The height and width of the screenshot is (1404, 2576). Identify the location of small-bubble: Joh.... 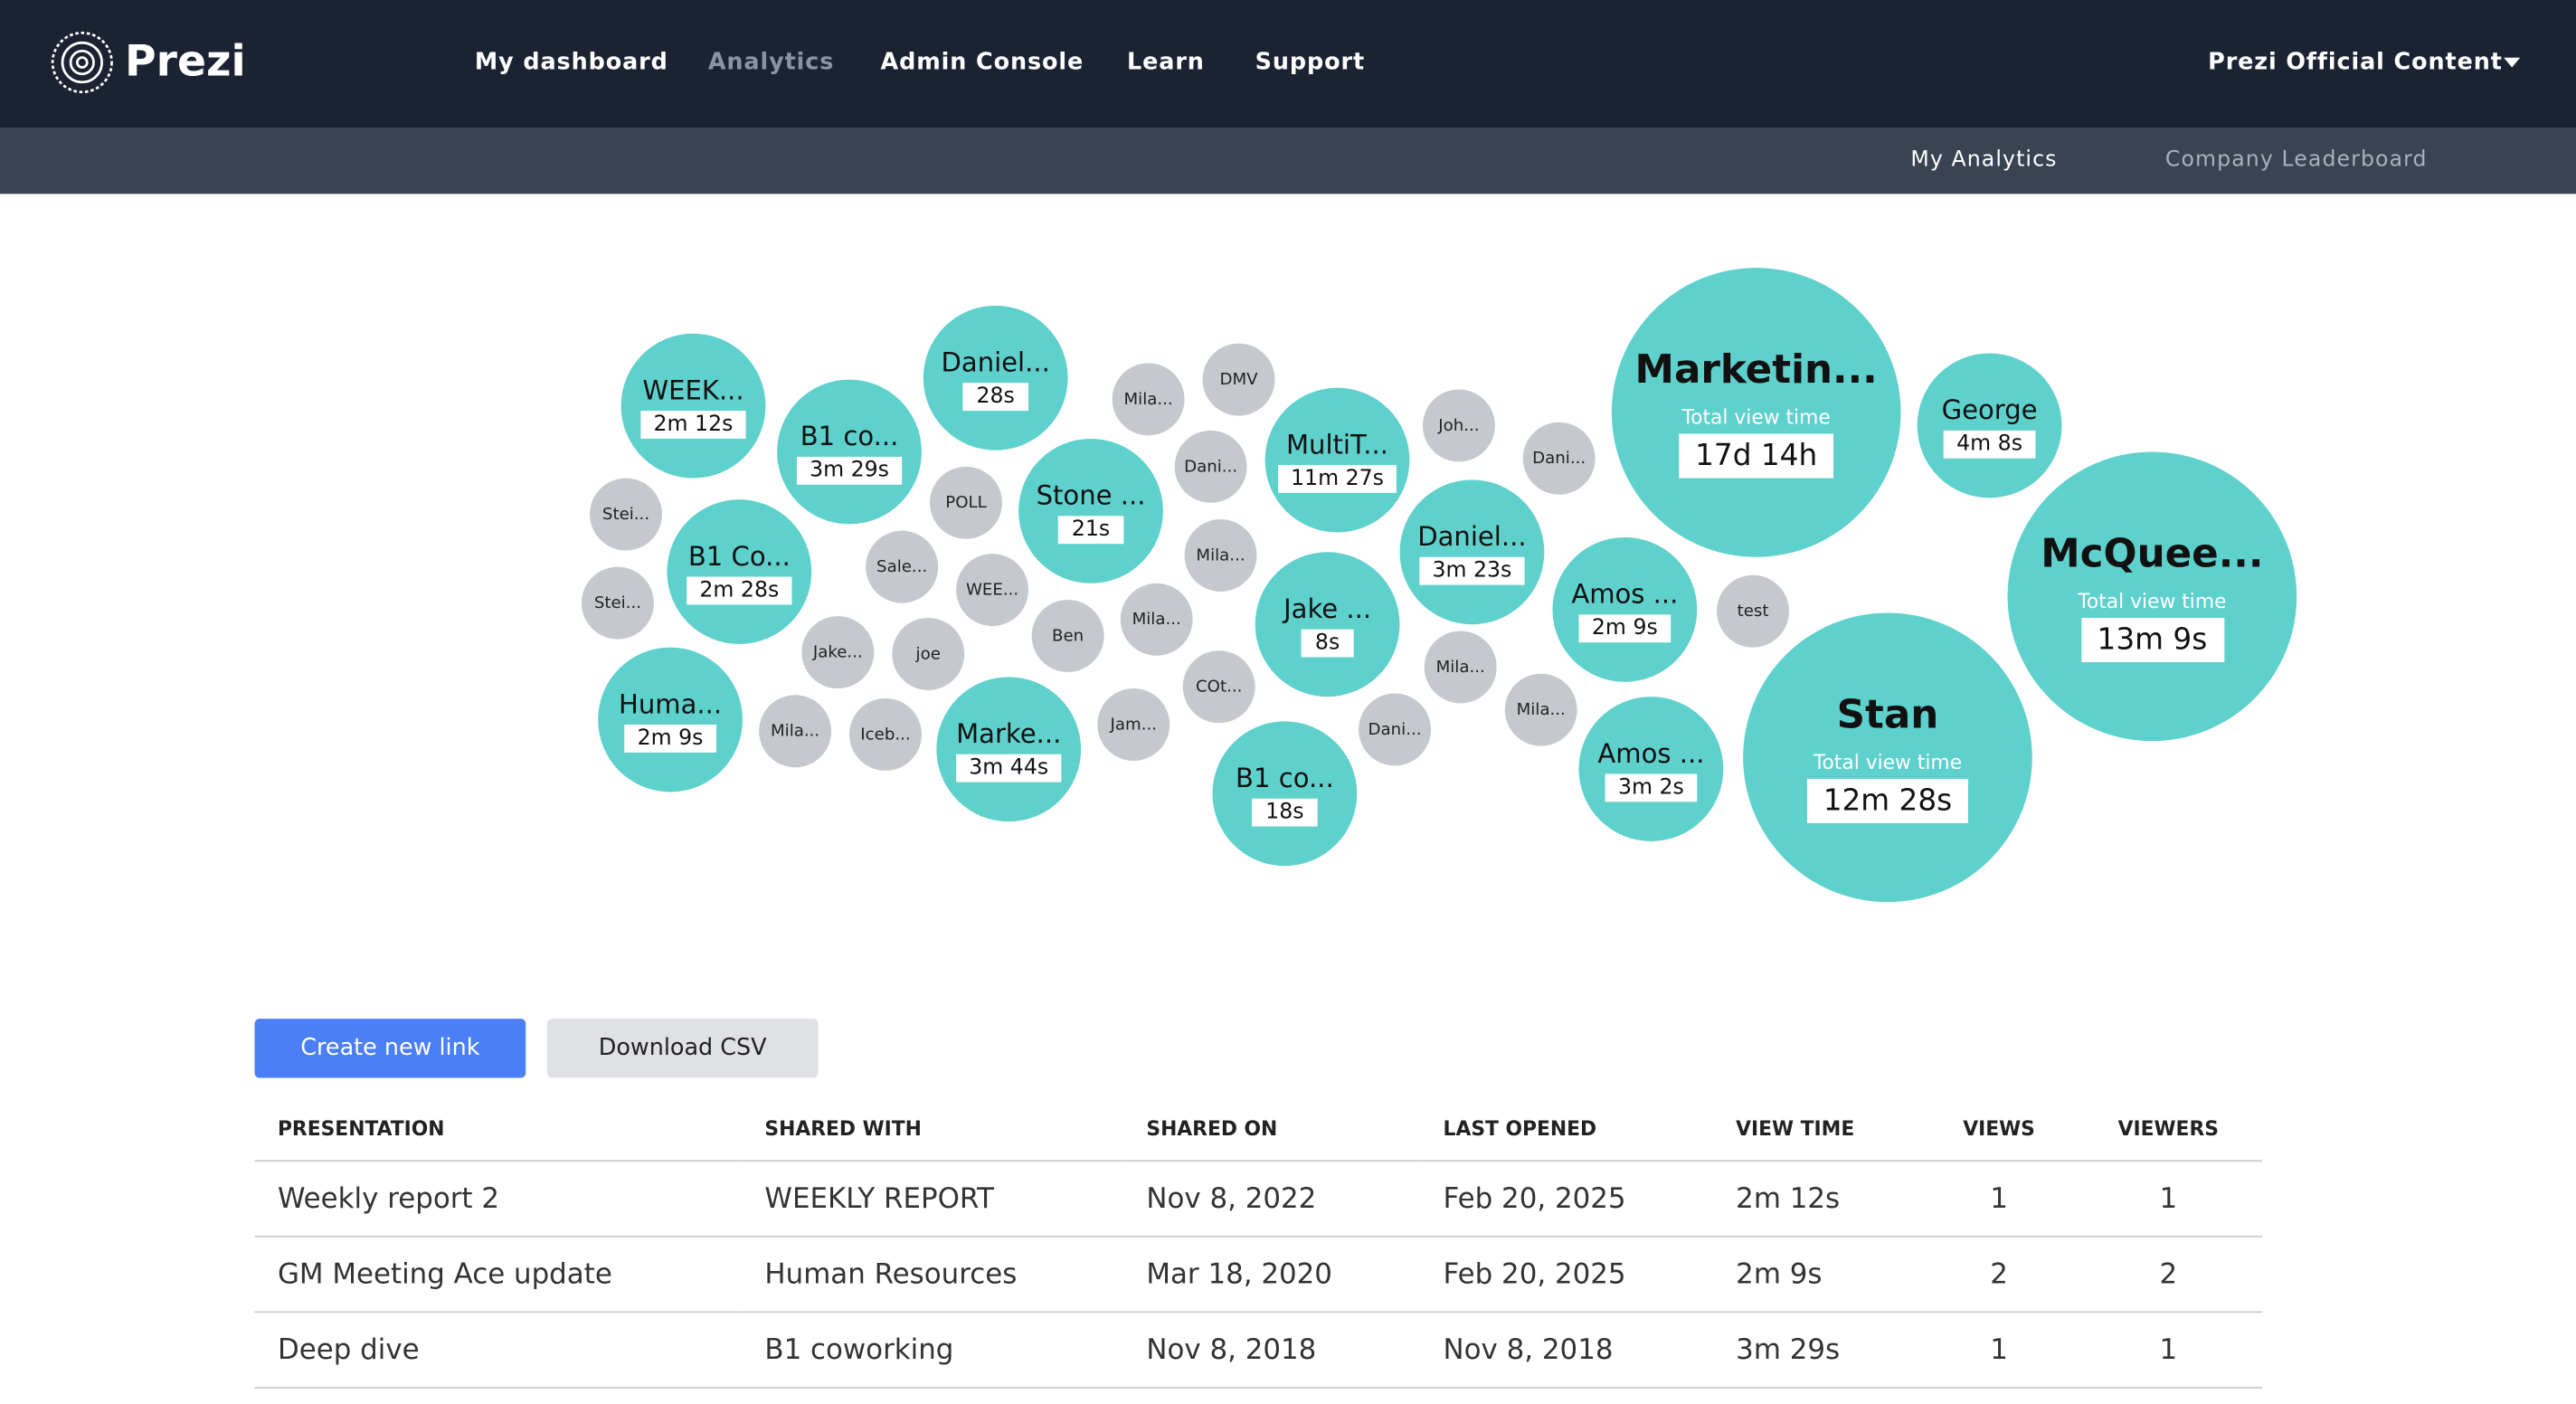
(1458, 425).